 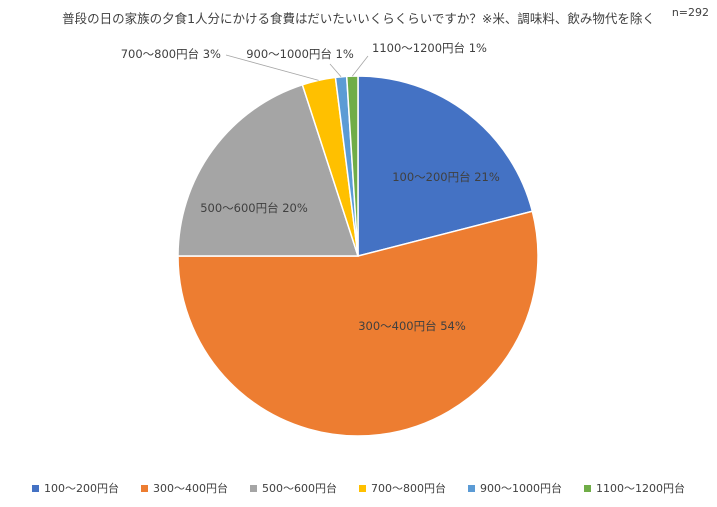 I want to click on data-label-5: 900〜1000円台 1%, so click(x=300, y=54).